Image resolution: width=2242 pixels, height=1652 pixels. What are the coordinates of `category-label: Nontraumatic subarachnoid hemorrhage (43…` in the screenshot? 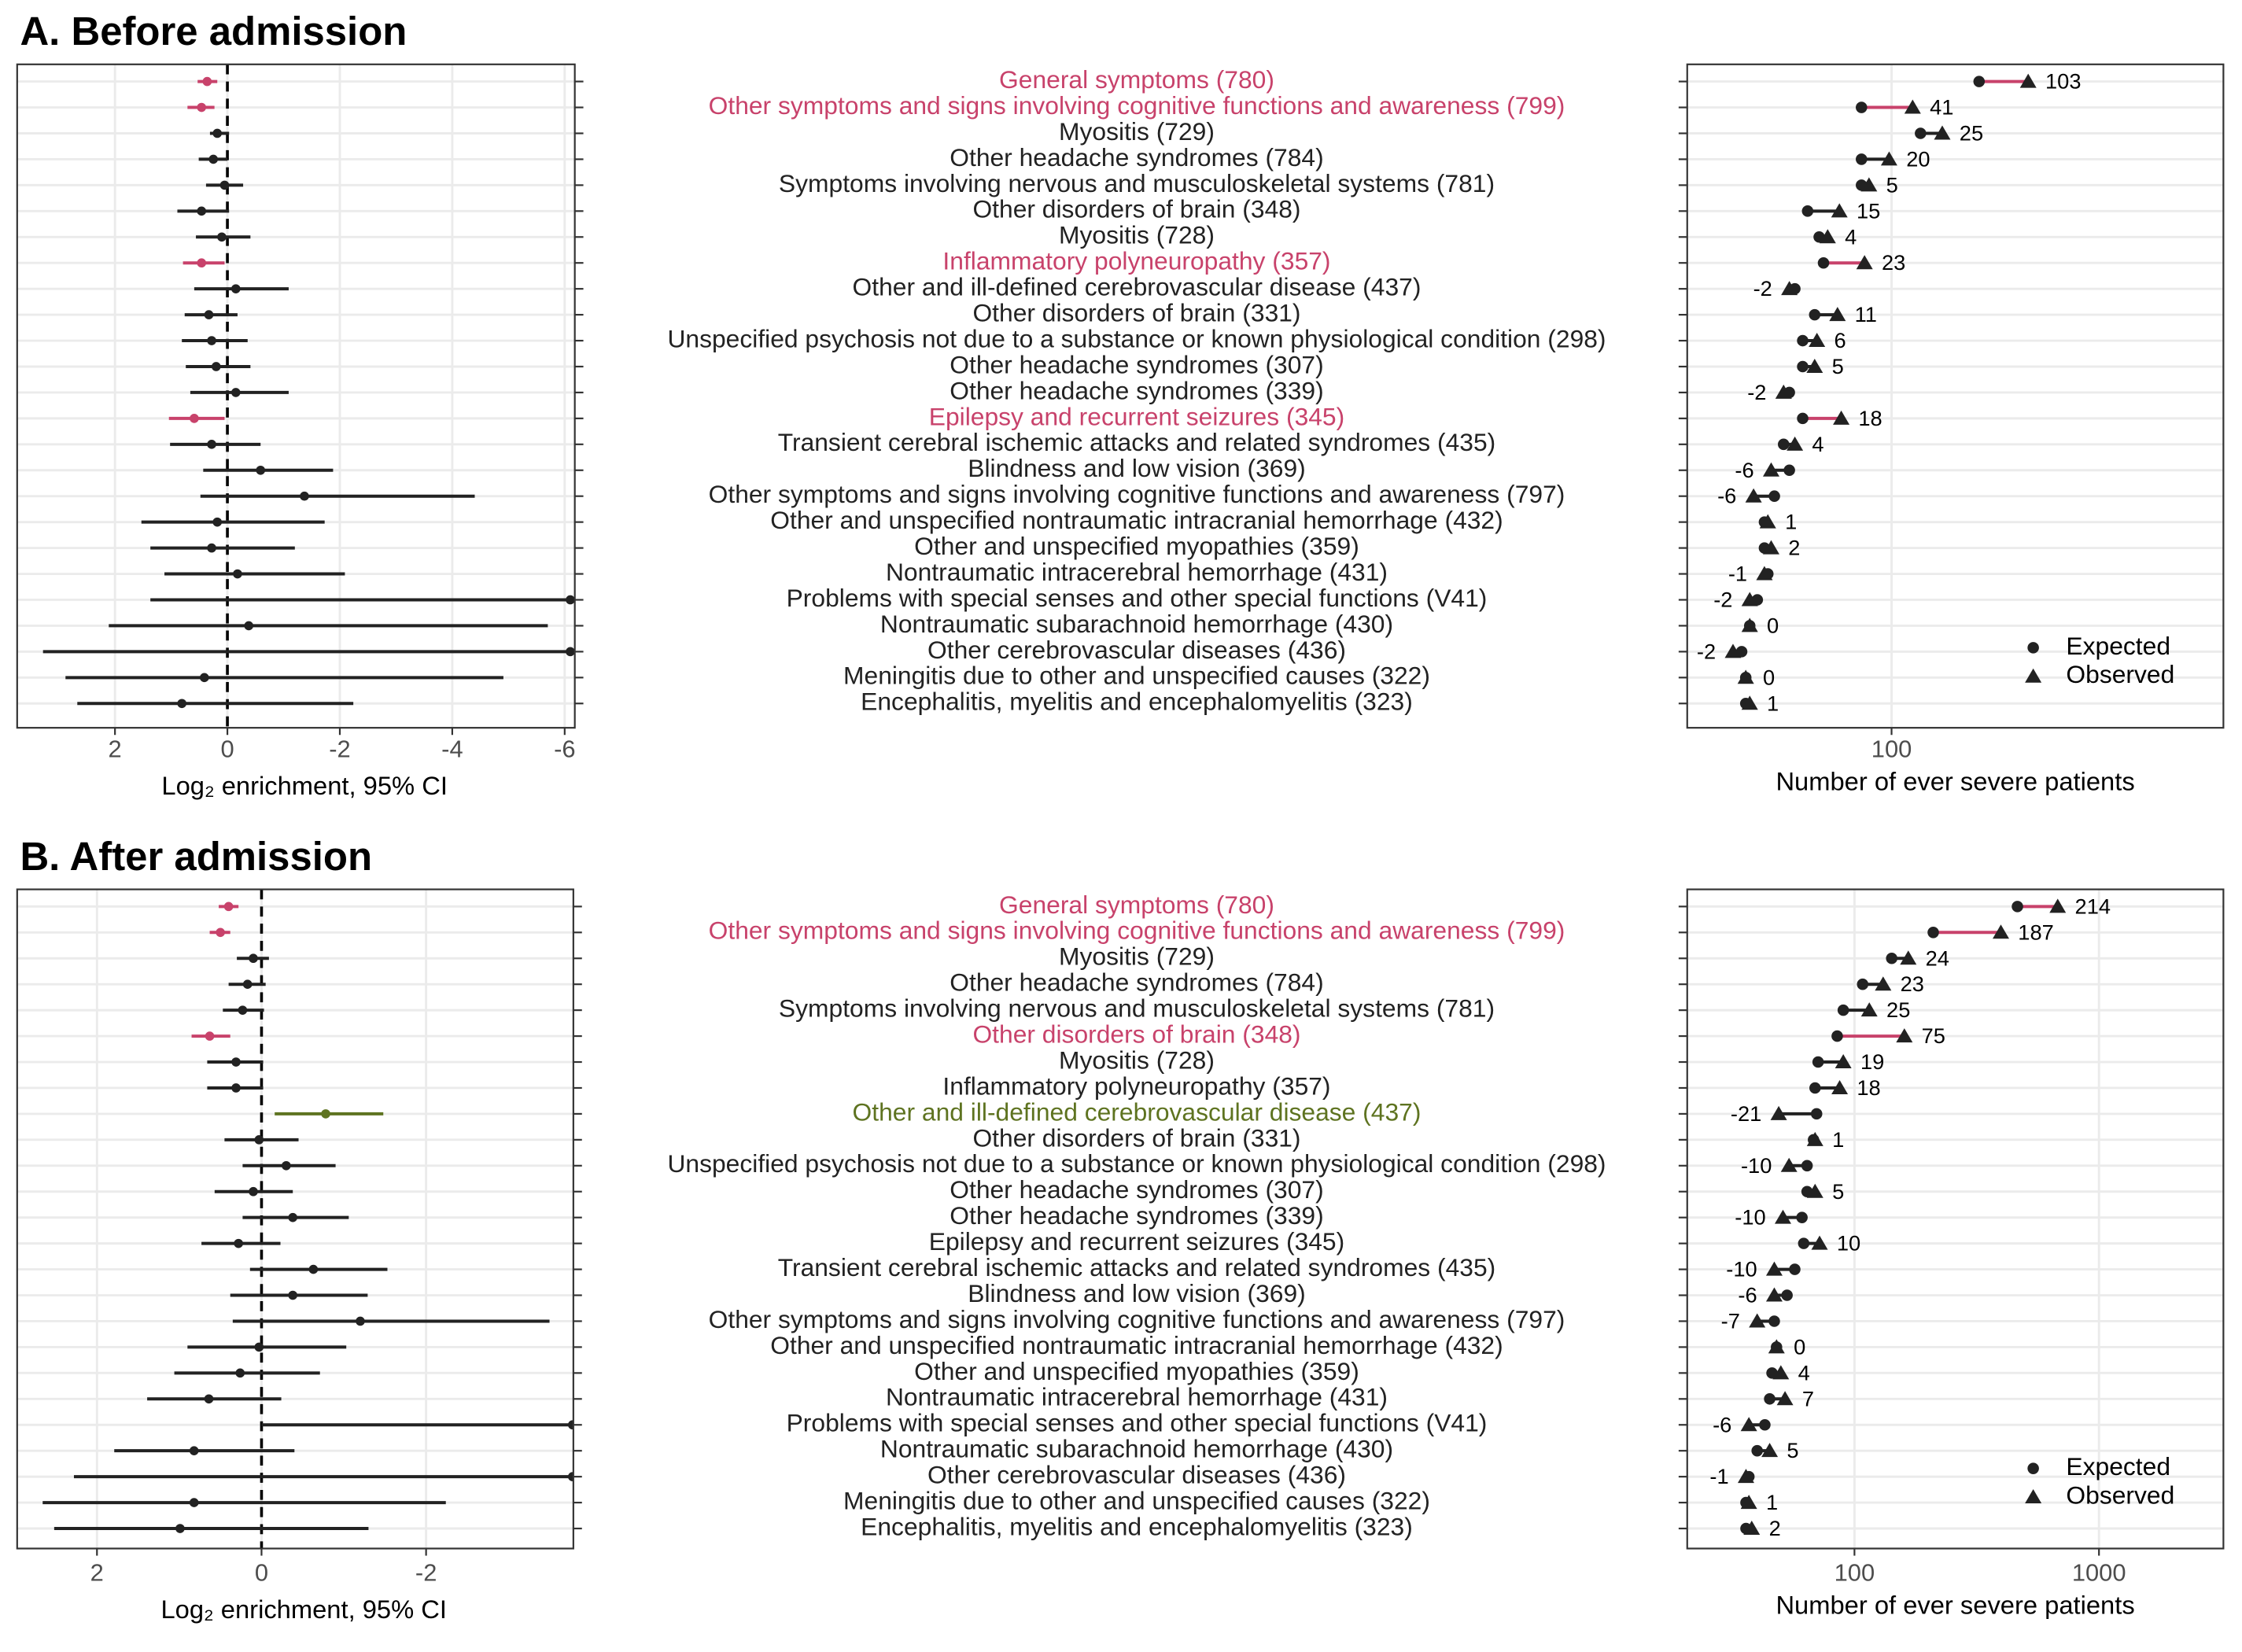 It's located at (1136, 624).